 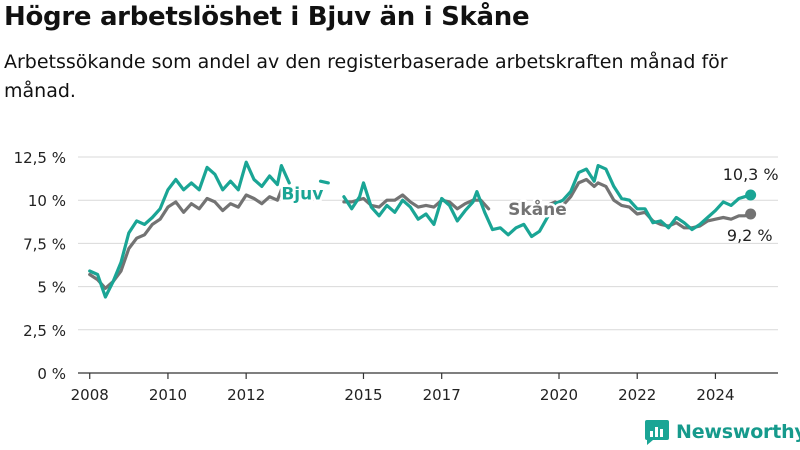 What do you see at coordinates (40, 266) in the screenshot?
I see `y-axis-ticks: 0 % 2,5 % 5 % 7,5 % 10 % 12,5 %` at bounding box center [40, 266].